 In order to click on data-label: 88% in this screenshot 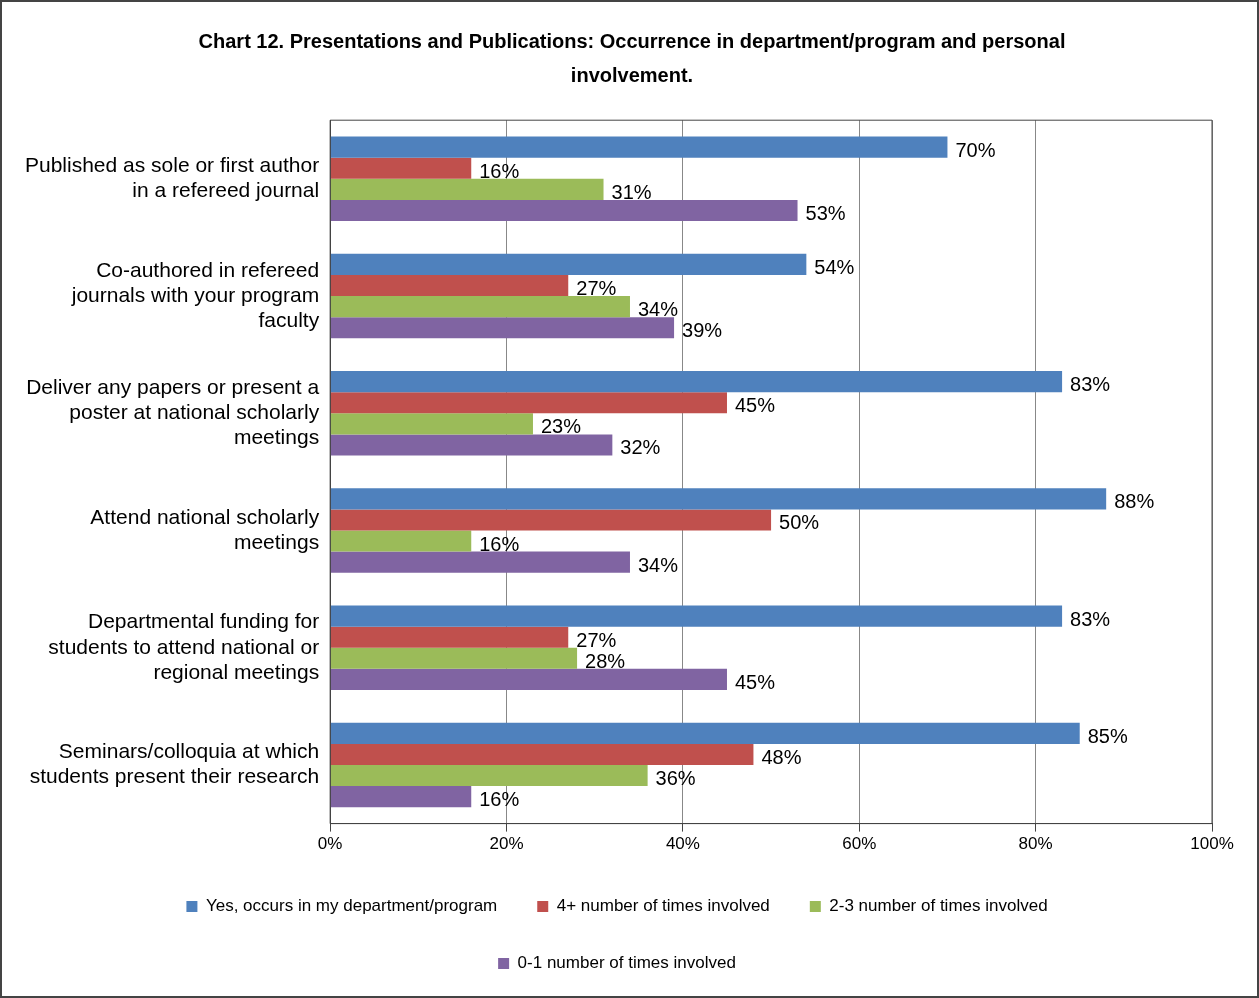, I will do `click(1134, 501)`.